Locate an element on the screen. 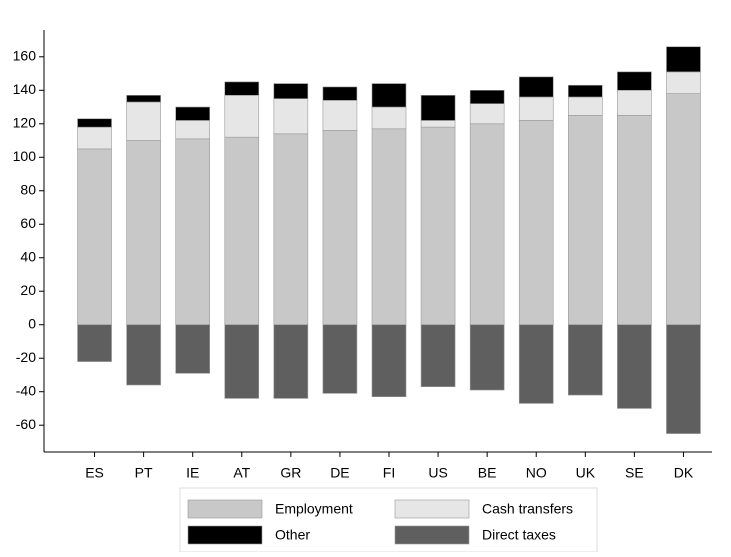 This screenshot has height=557, width=731. x-tick-label: UK is located at coordinates (586, 473).